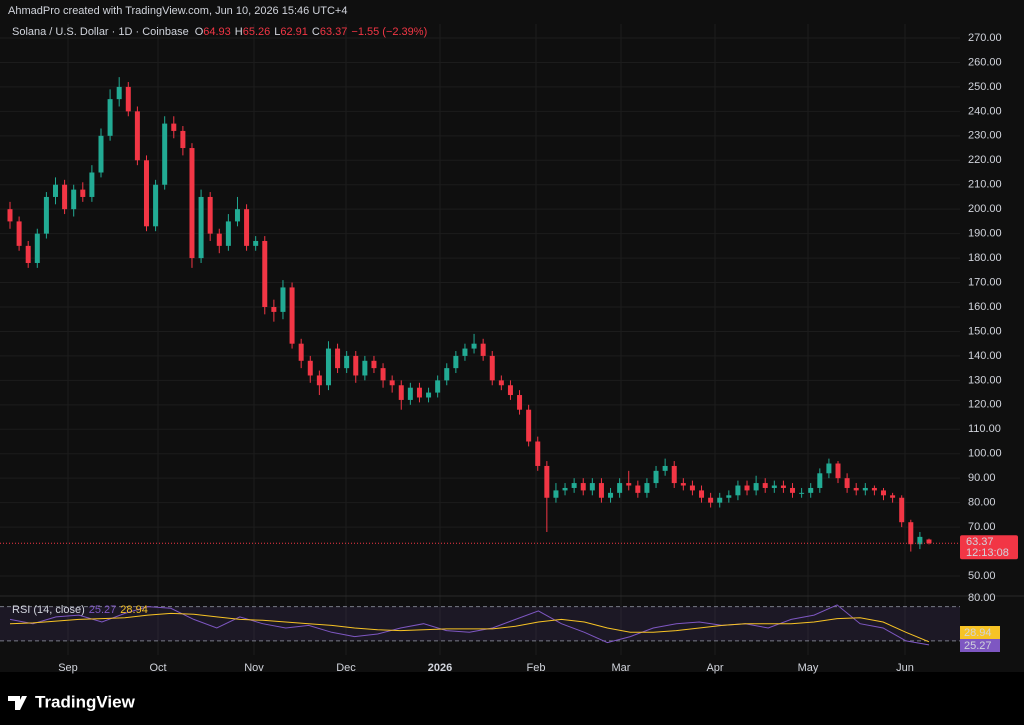 The width and height of the screenshot is (1024, 725). I want to click on y-tick-label: 120.00, so click(985, 405).